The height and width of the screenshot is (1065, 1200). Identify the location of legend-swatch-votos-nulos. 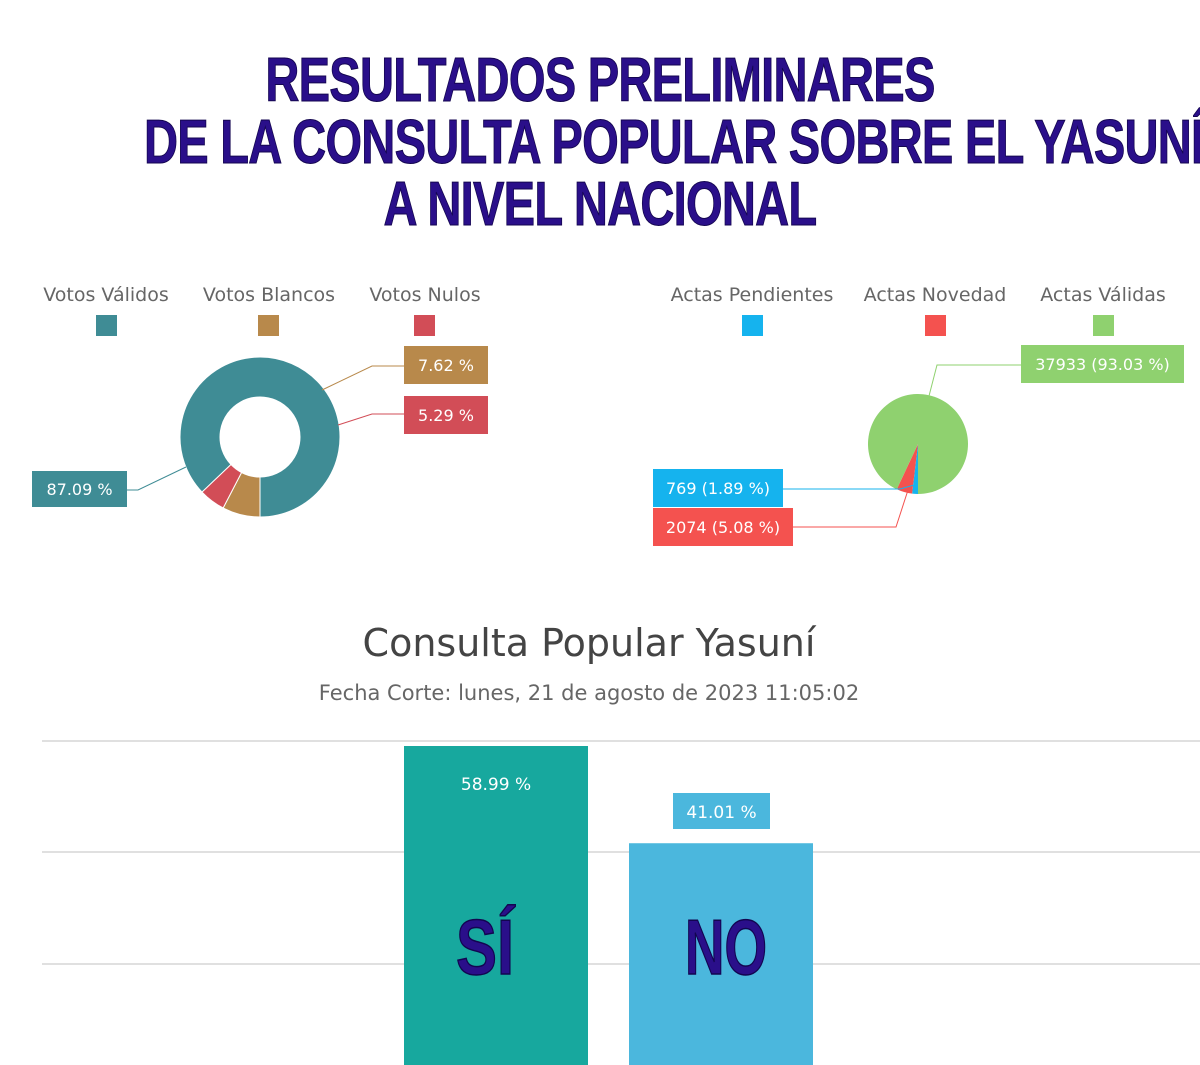
(424, 325).